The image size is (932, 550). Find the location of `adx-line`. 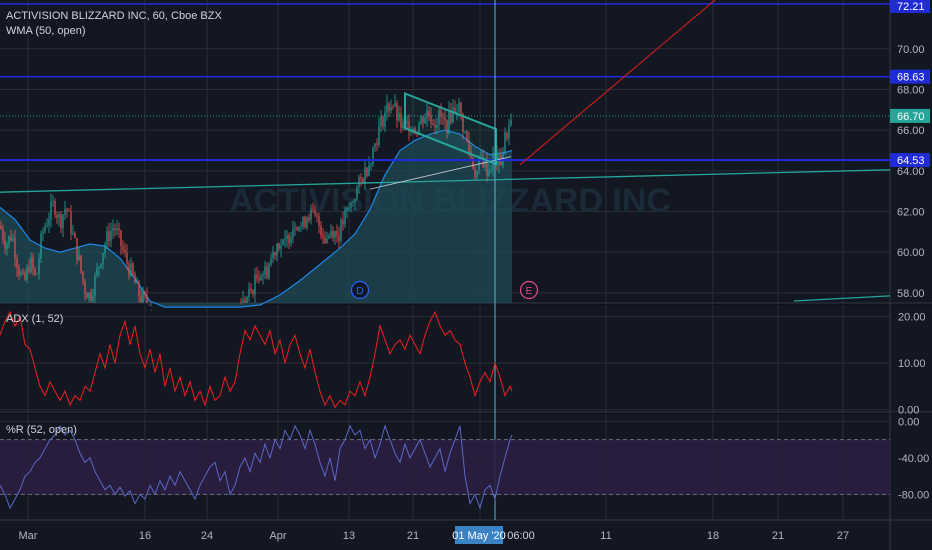

adx-line is located at coordinates (256, 359).